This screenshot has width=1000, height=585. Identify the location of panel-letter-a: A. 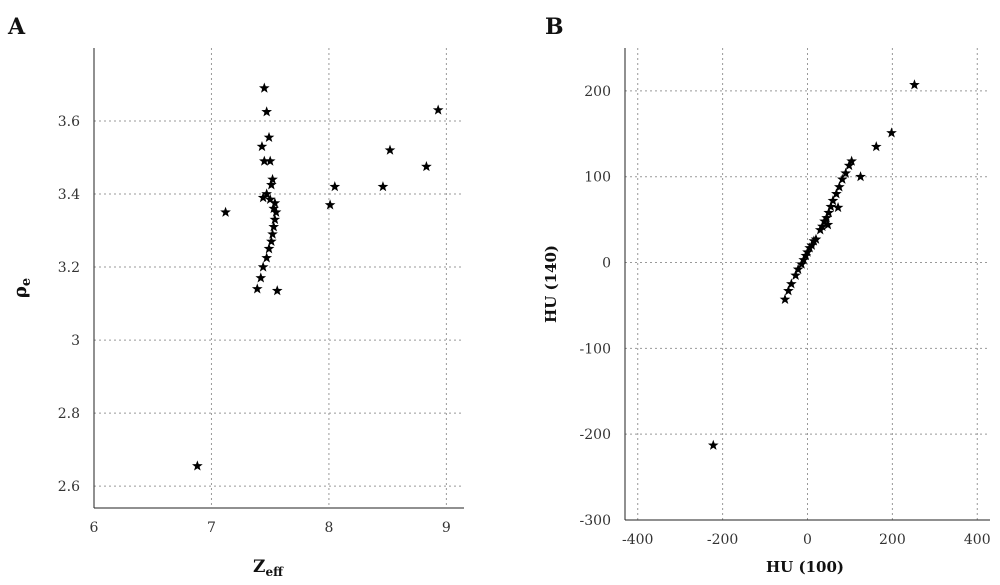
(16, 27).